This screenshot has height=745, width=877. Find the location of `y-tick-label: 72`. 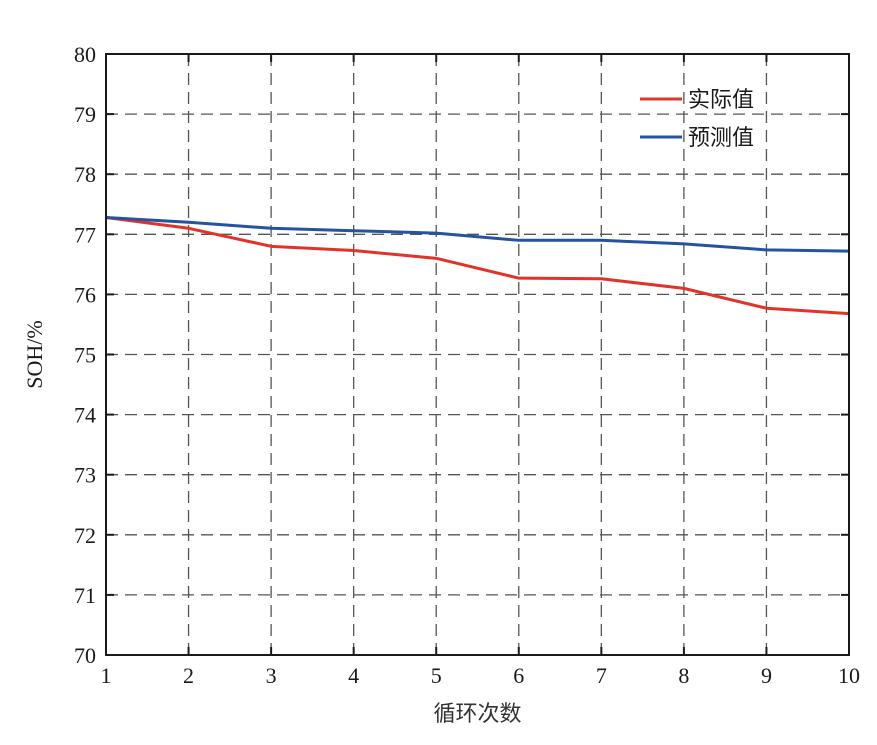

y-tick-label: 72 is located at coordinates (85, 535).